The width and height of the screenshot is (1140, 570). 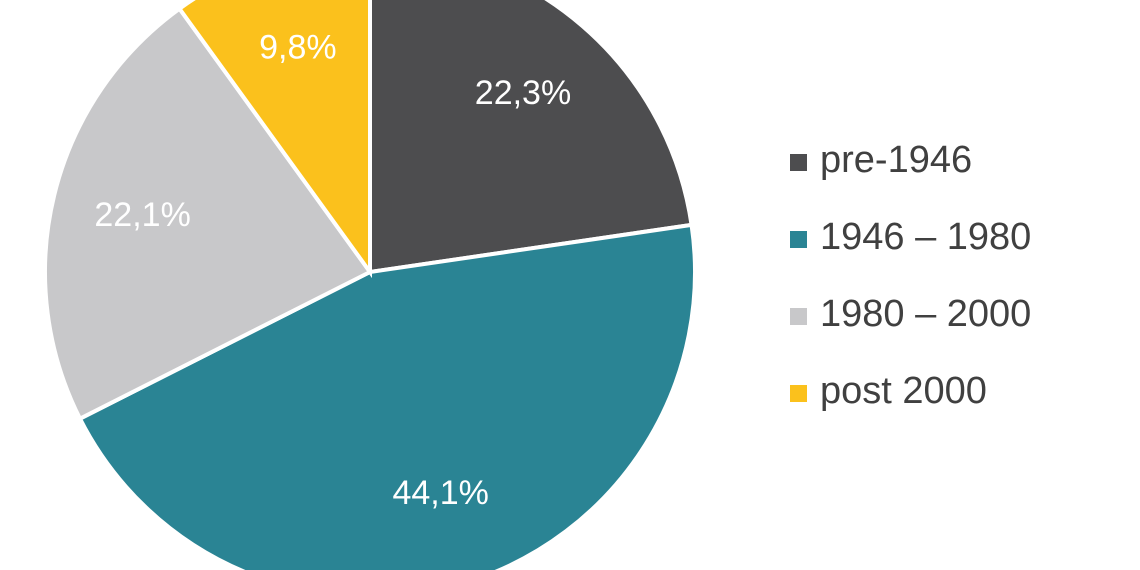 I want to click on legend-label: 1980 – 2000, so click(x=925, y=314).